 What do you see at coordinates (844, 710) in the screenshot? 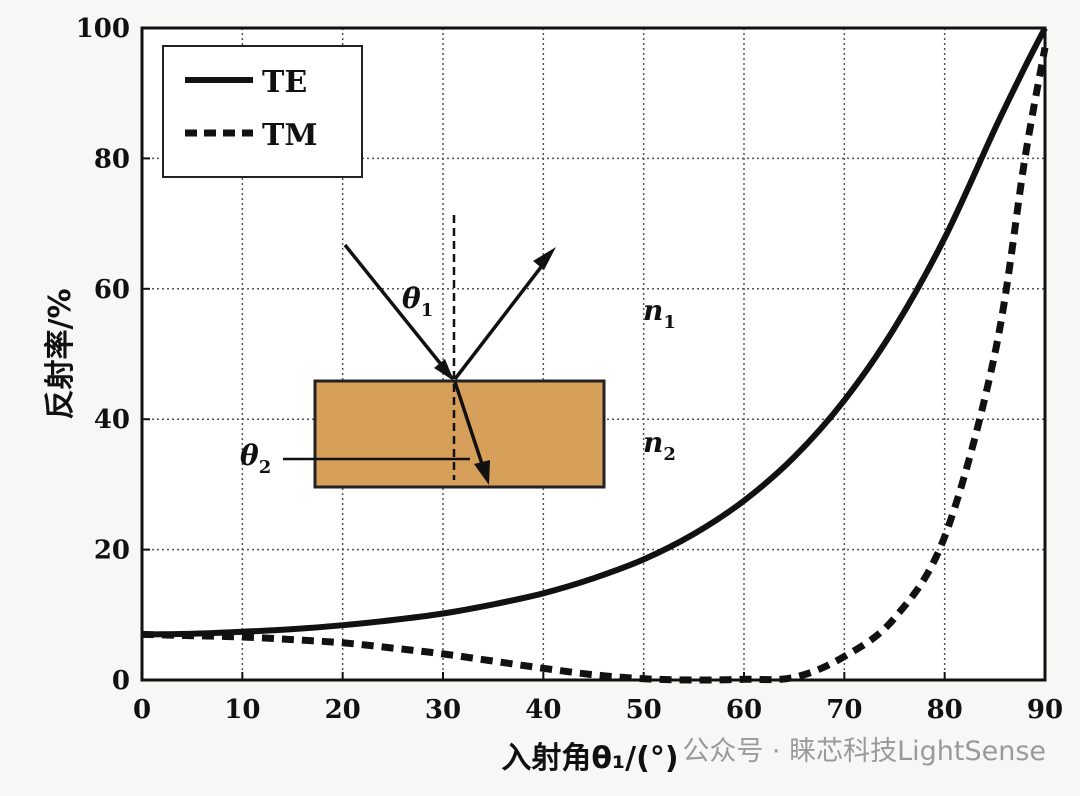
I see `x-tick-label: 70` at bounding box center [844, 710].